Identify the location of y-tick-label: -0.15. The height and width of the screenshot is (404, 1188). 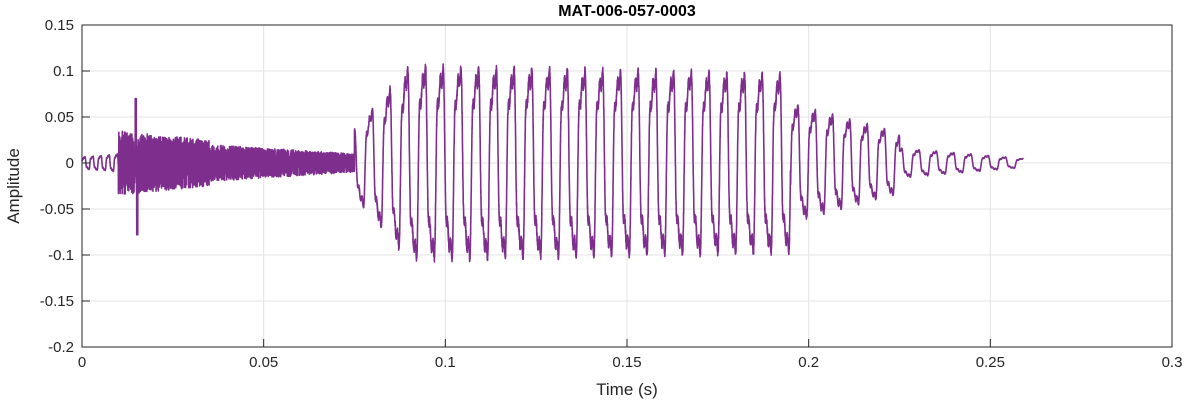
(57, 301).